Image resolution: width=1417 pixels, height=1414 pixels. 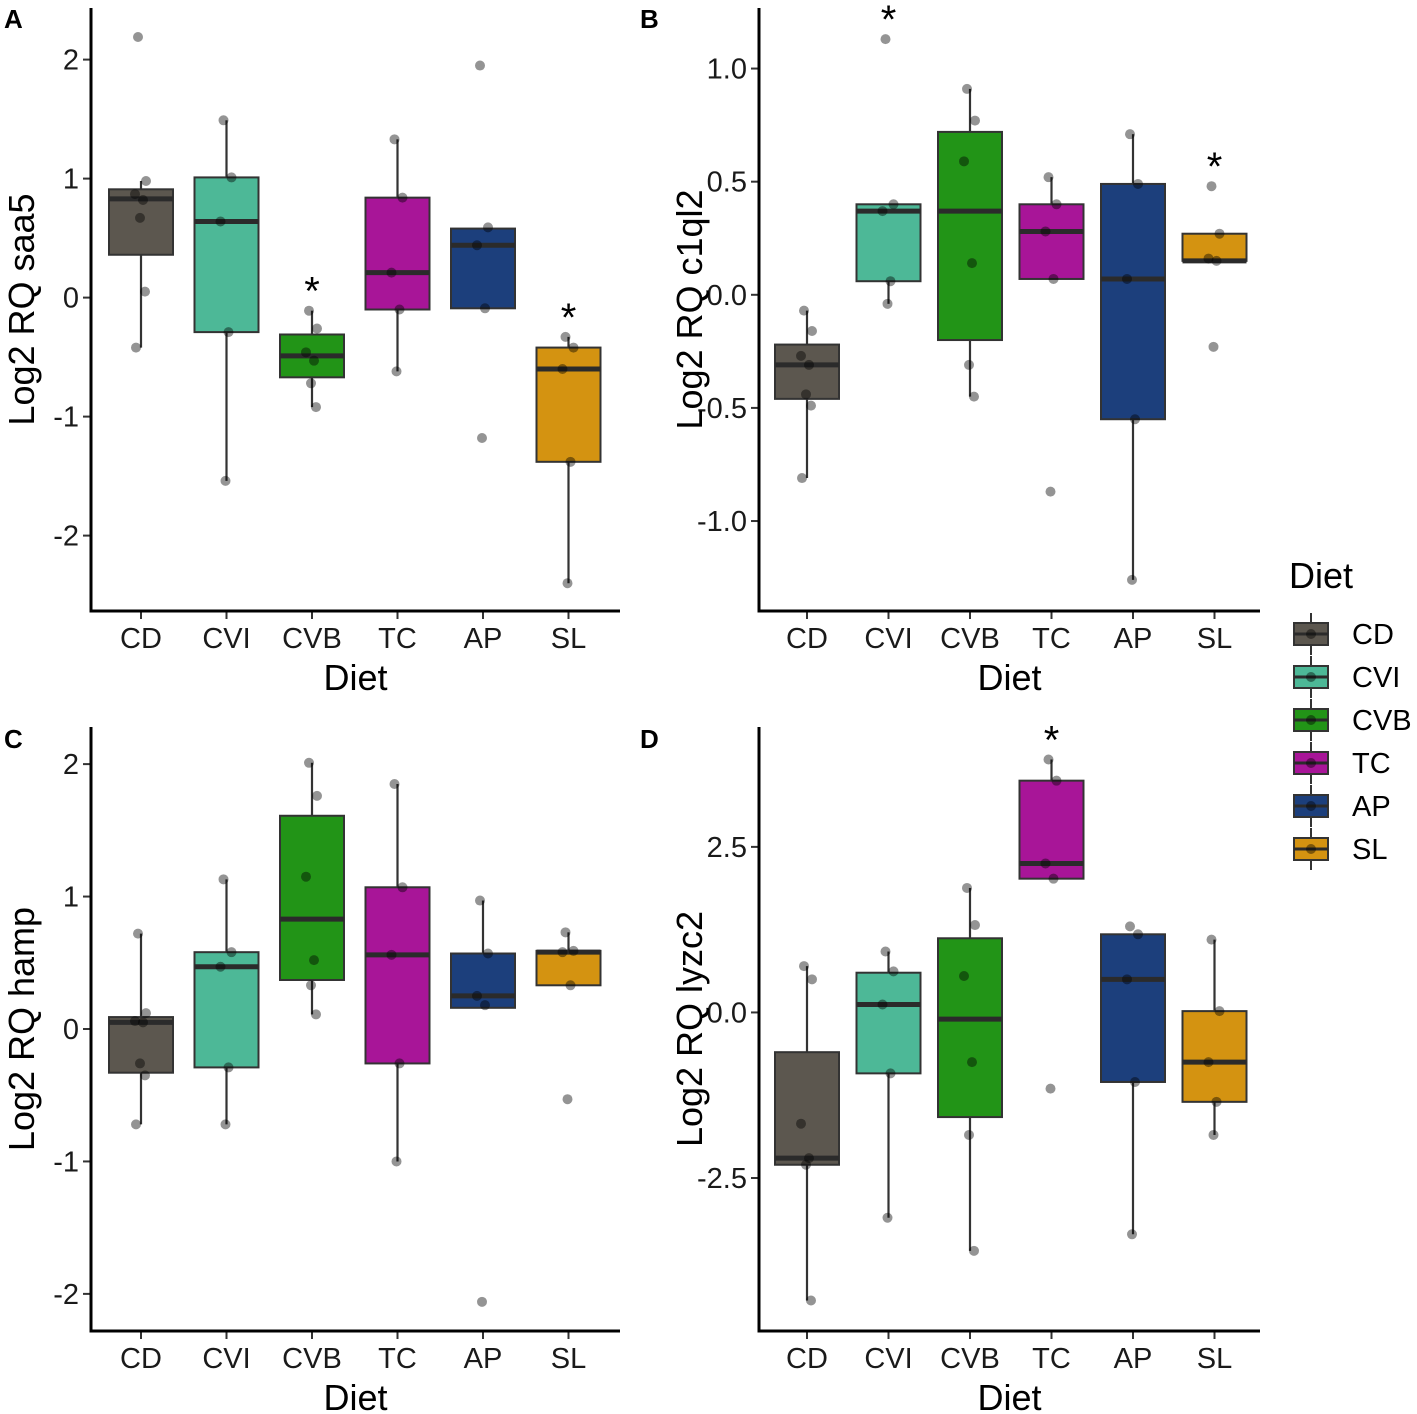 What do you see at coordinates (1214, 639) in the screenshot?
I see `x-tick-label: SL` at bounding box center [1214, 639].